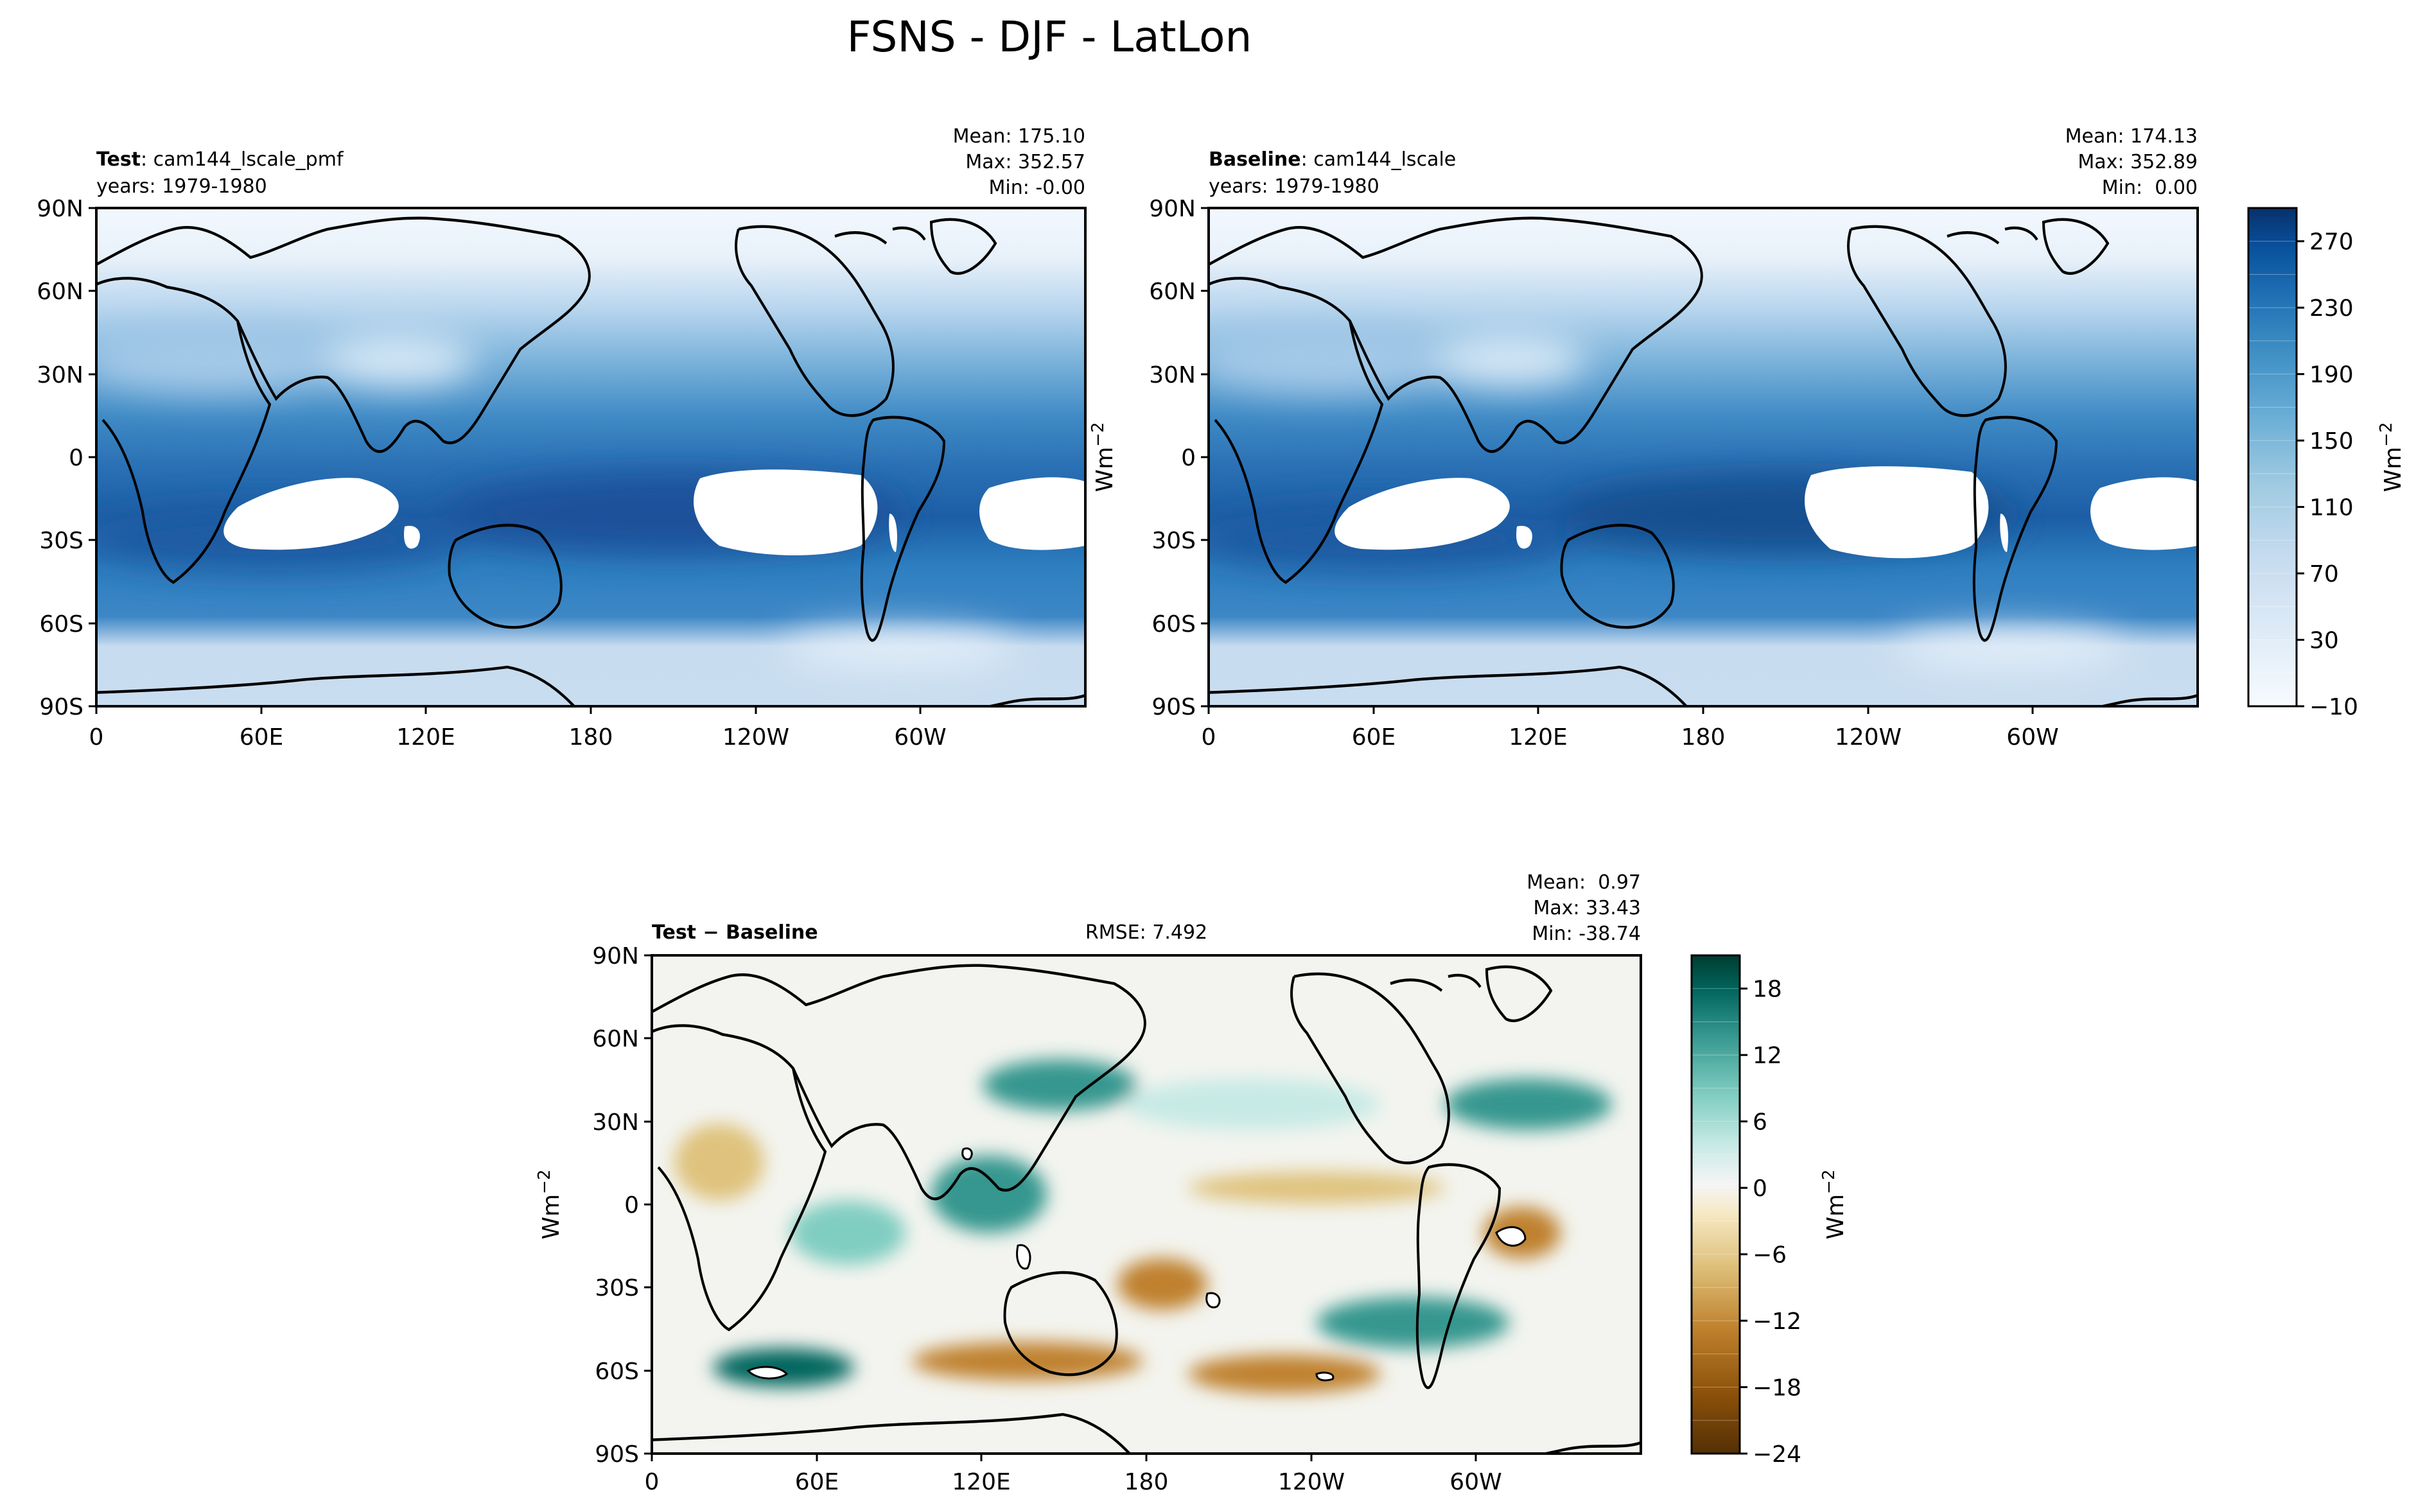  What do you see at coordinates (311, 514) in the screenshot?
I see `test-white-south-atlantic-indian` at bounding box center [311, 514].